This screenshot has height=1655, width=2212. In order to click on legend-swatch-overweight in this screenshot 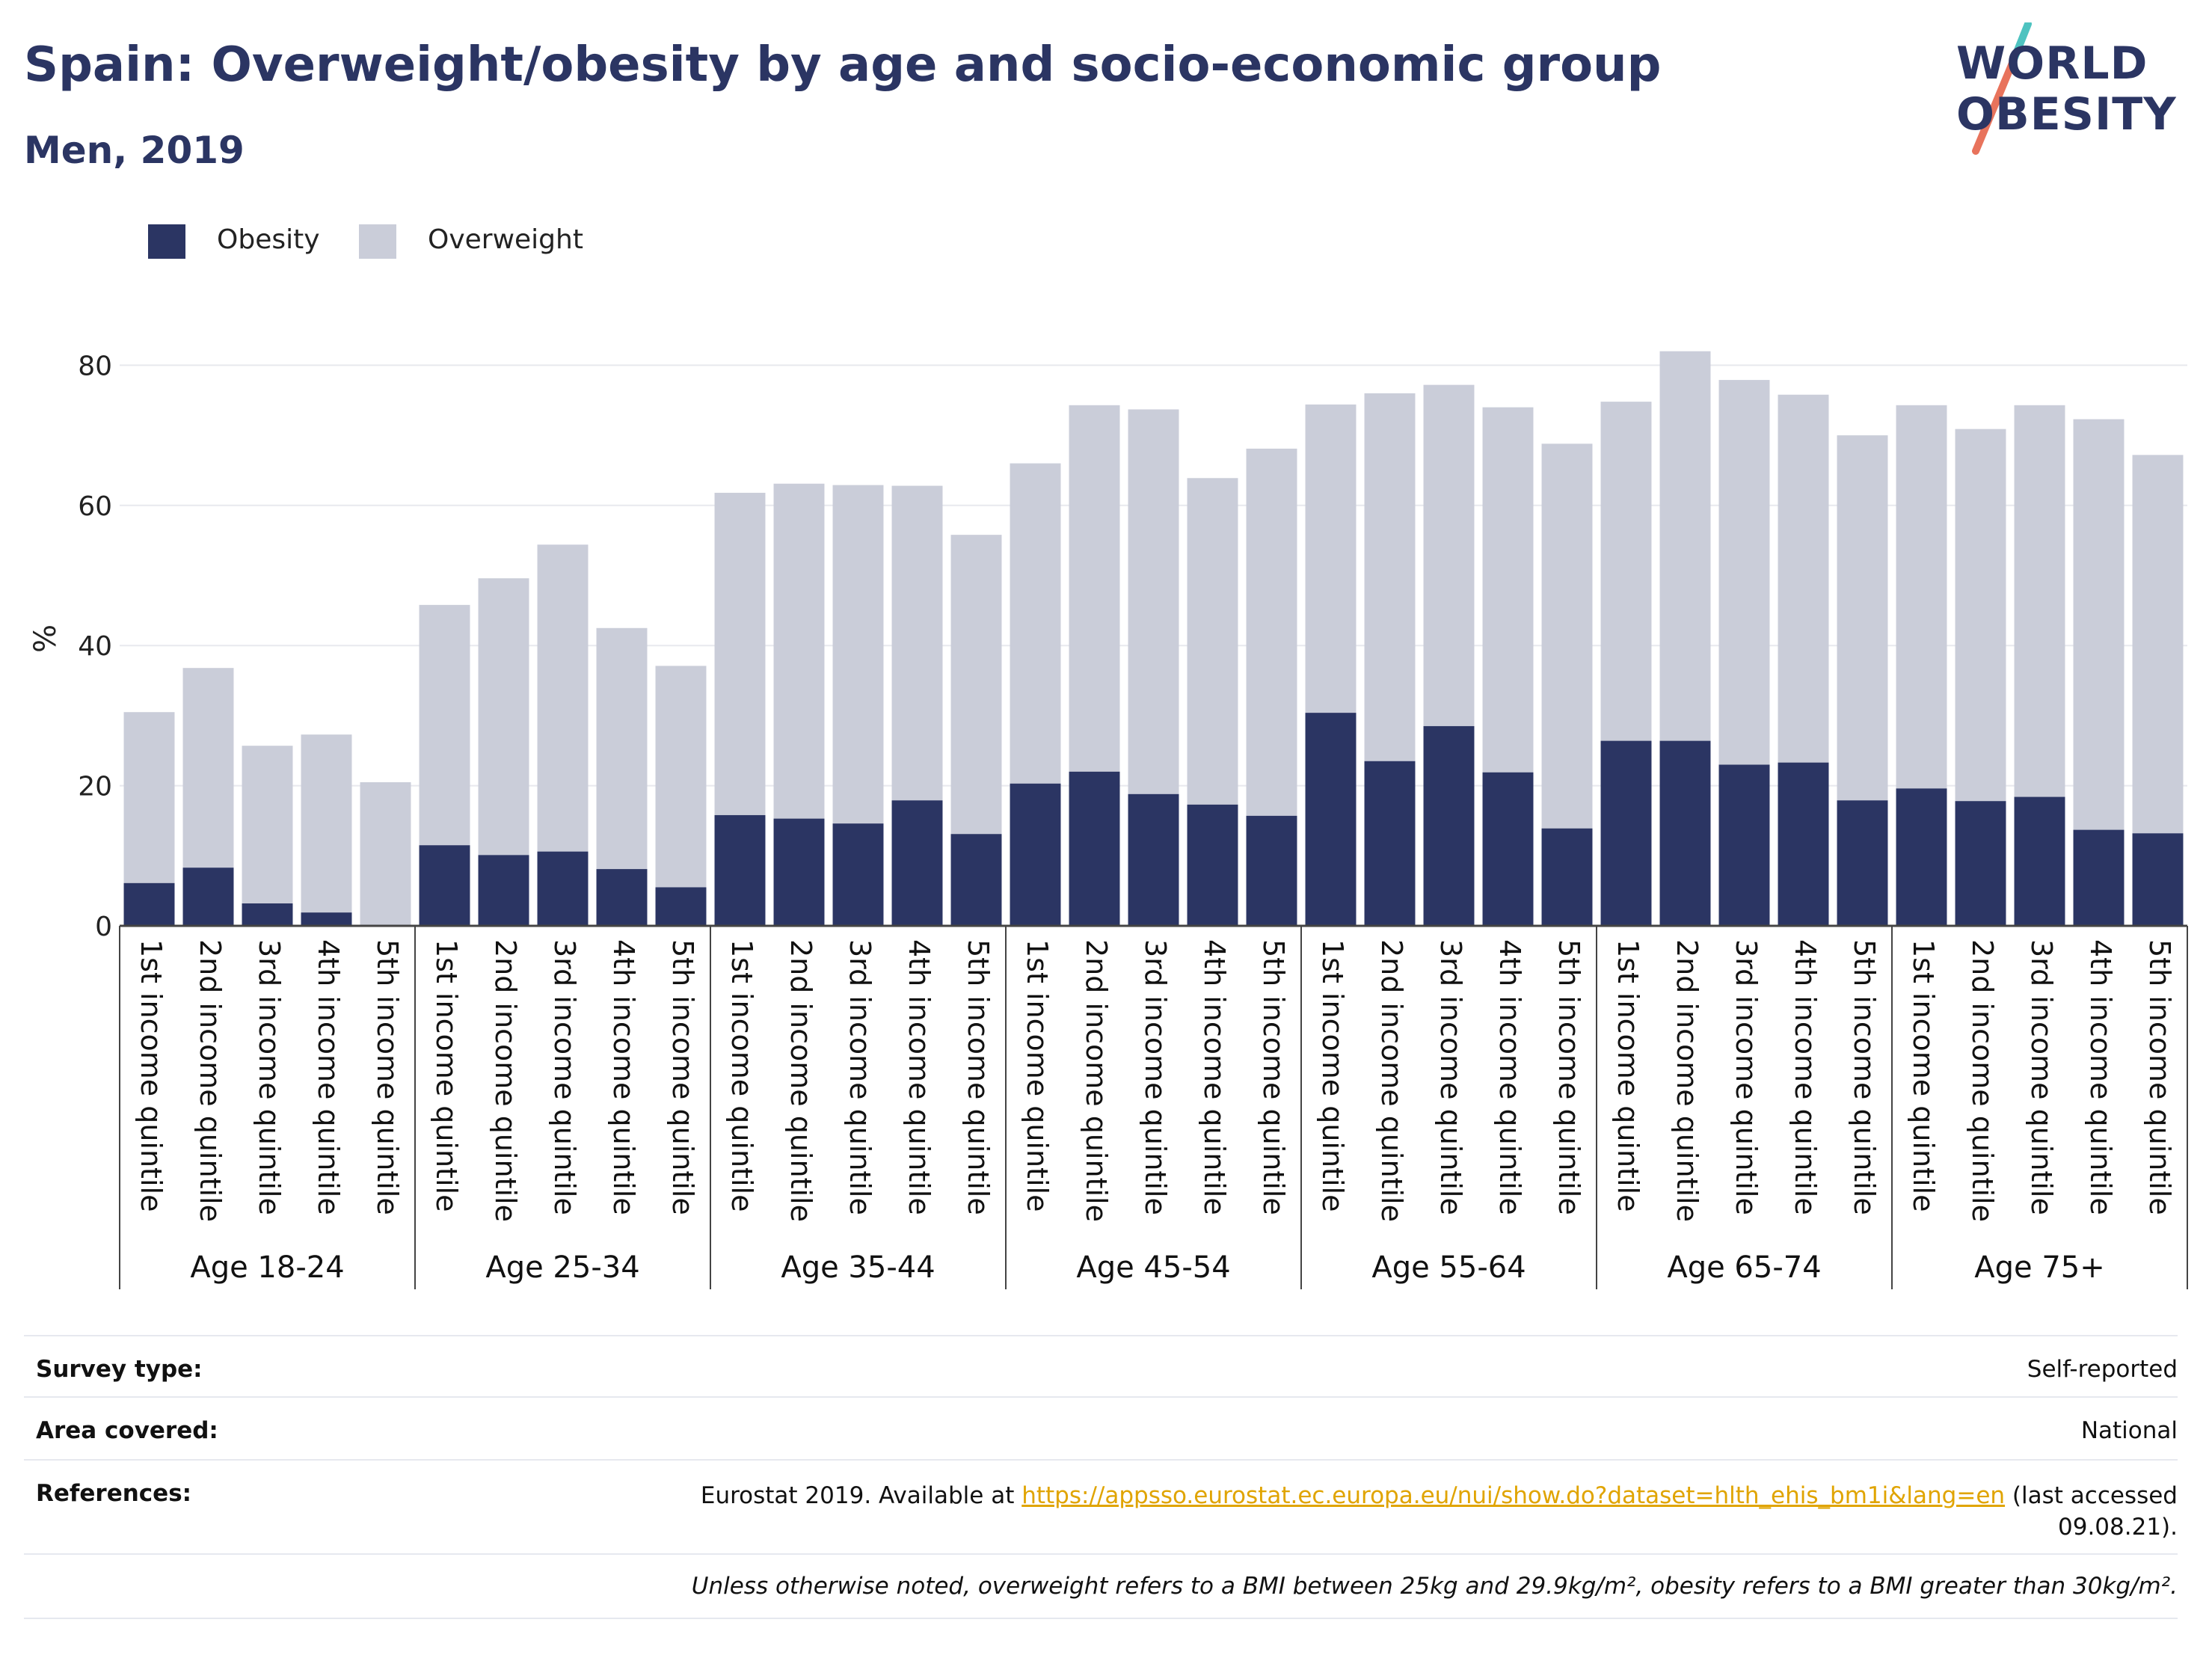, I will do `click(377, 241)`.